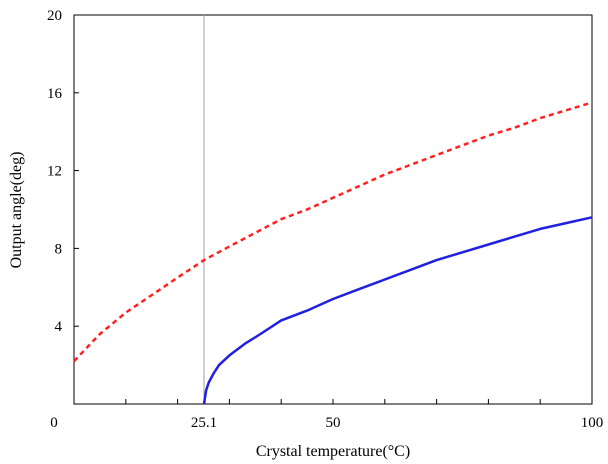  What do you see at coordinates (54, 16) in the screenshot?
I see `y-tick-label: 20` at bounding box center [54, 16].